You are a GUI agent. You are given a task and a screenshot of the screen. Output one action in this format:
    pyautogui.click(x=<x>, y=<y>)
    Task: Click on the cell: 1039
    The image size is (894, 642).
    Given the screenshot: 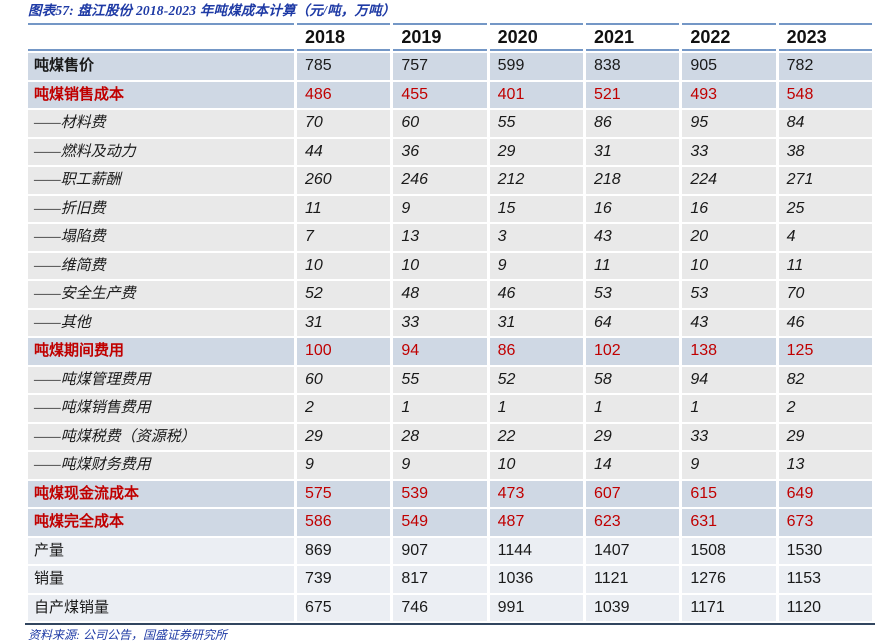 What is the action you would take?
    pyautogui.click(x=632, y=607)
    